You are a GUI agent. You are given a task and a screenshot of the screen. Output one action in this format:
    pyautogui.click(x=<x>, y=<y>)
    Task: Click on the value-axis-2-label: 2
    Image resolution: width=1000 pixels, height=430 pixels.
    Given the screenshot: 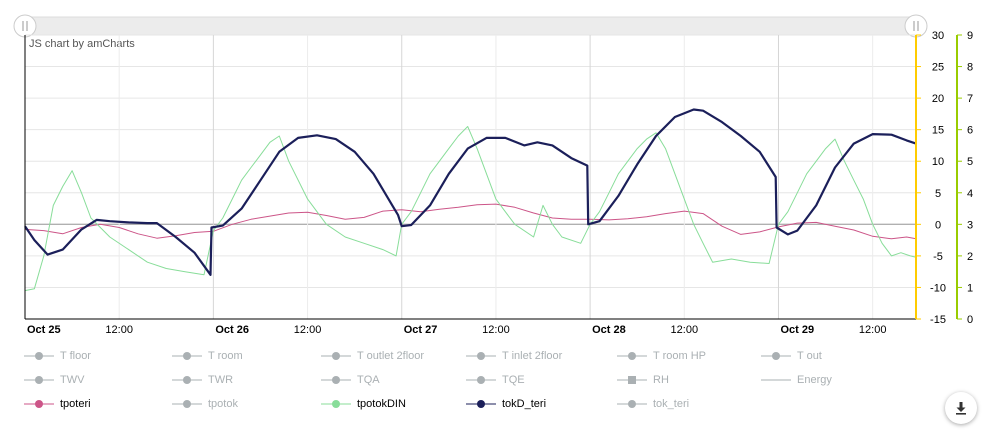 What is the action you would take?
    pyautogui.click(x=970, y=257)
    